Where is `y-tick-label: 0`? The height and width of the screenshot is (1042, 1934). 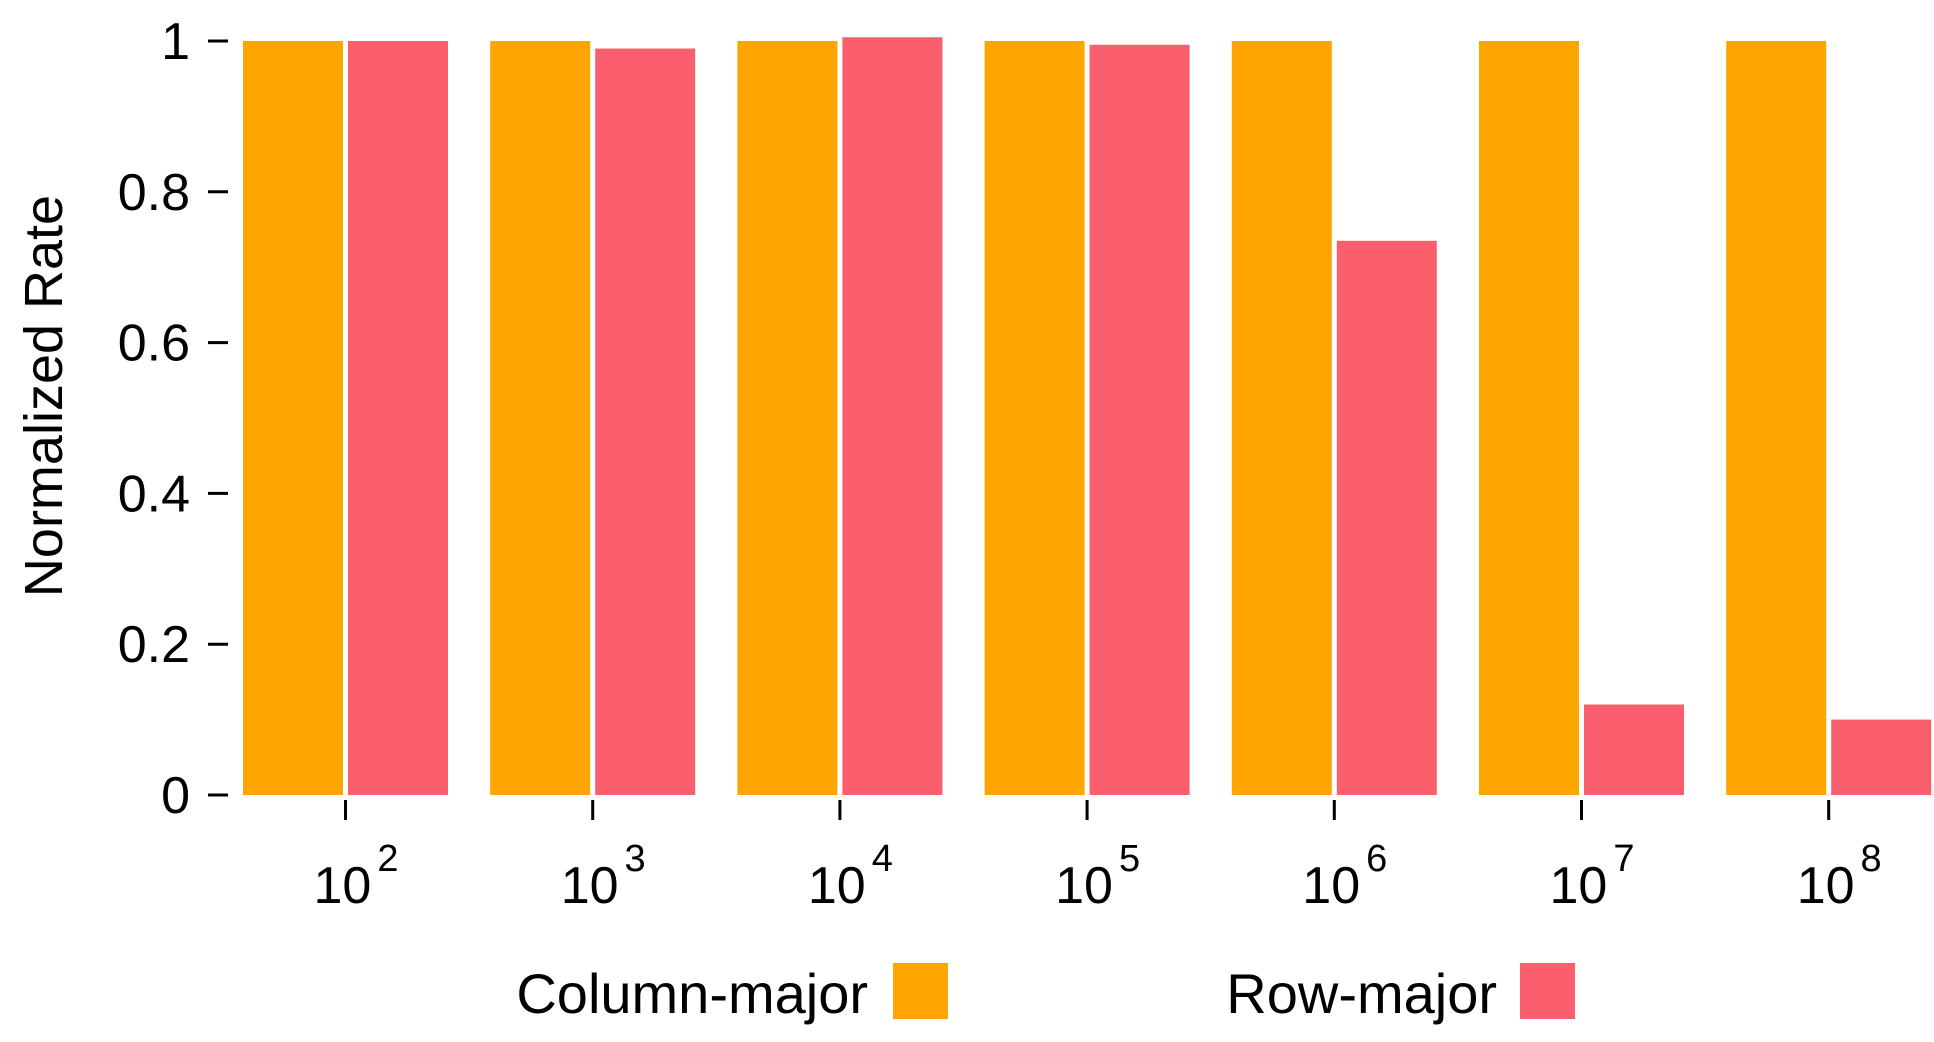
y-tick-label: 0 is located at coordinates (175, 796).